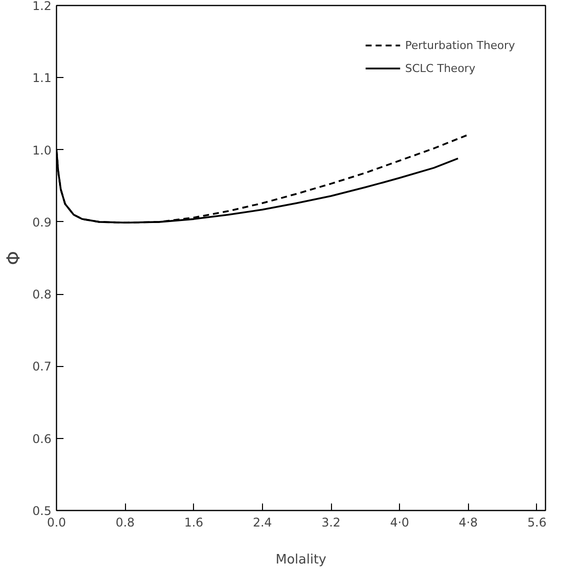  I want to click on y-tick-label: 0.7, so click(42, 367).